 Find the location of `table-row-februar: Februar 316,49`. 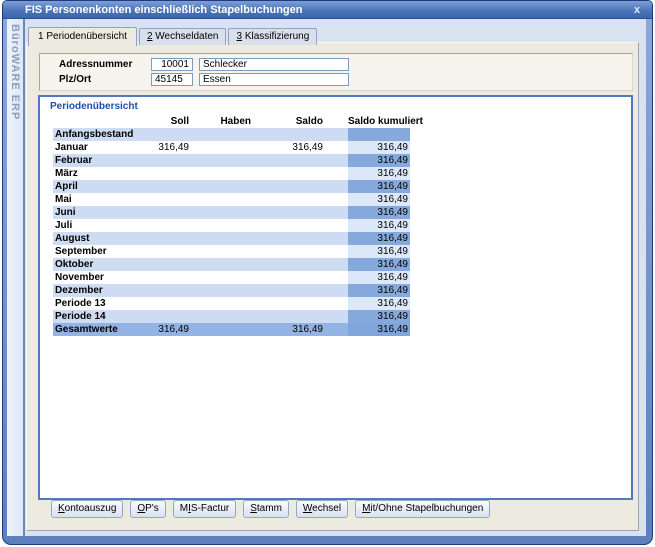

table-row-februar: Februar 316,49 is located at coordinates (231, 160).